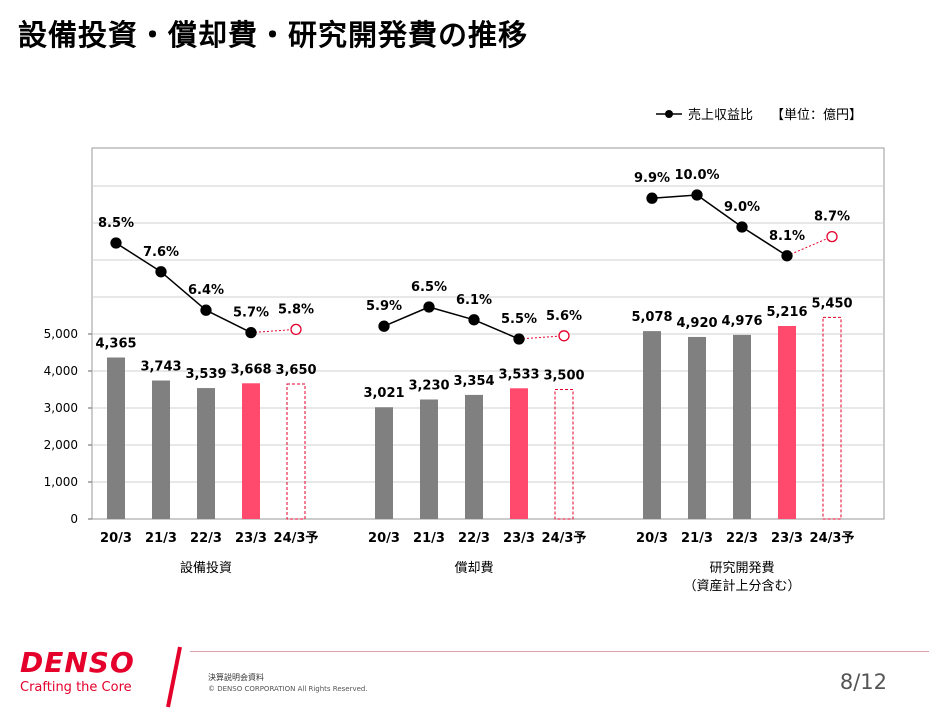  What do you see at coordinates (721, 115) in the screenshot?
I see `legend-label: 売上収益比` at bounding box center [721, 115].